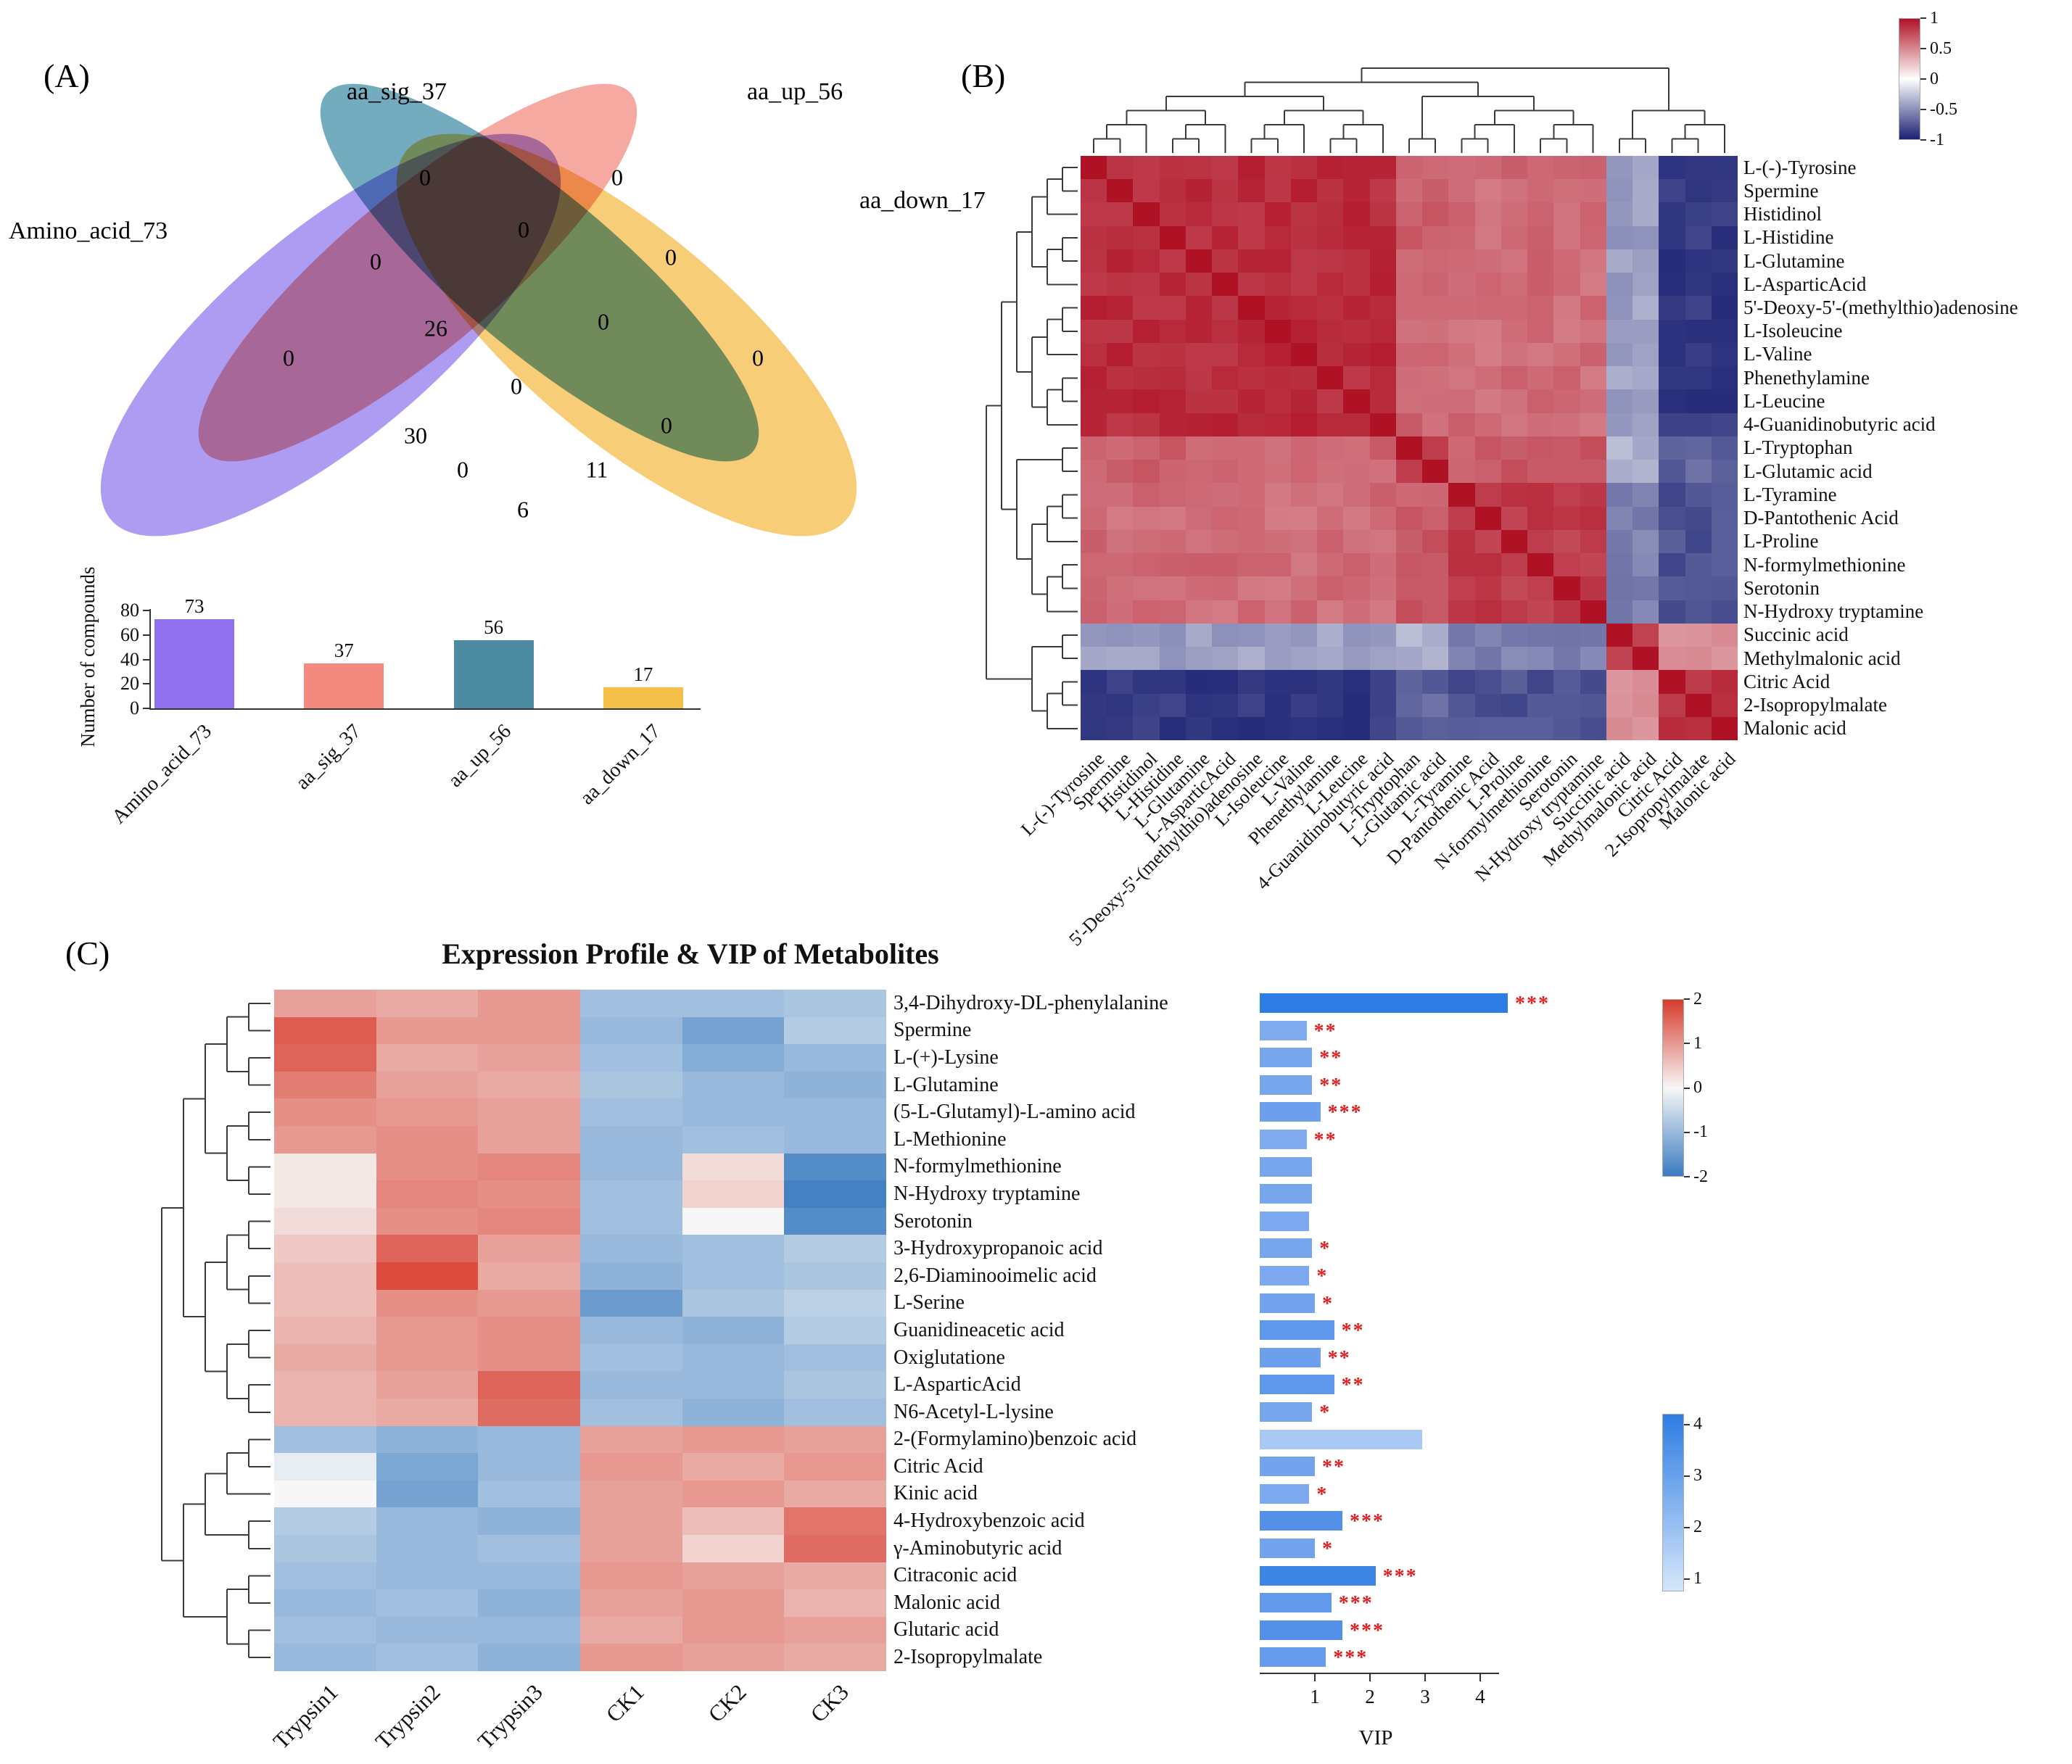 The height and width of the screenshot is (1764, 2072). Describe the element at coordinates (1700, 1132) in the screenshot. I see `colorbar-tick-label: -1` at that location.